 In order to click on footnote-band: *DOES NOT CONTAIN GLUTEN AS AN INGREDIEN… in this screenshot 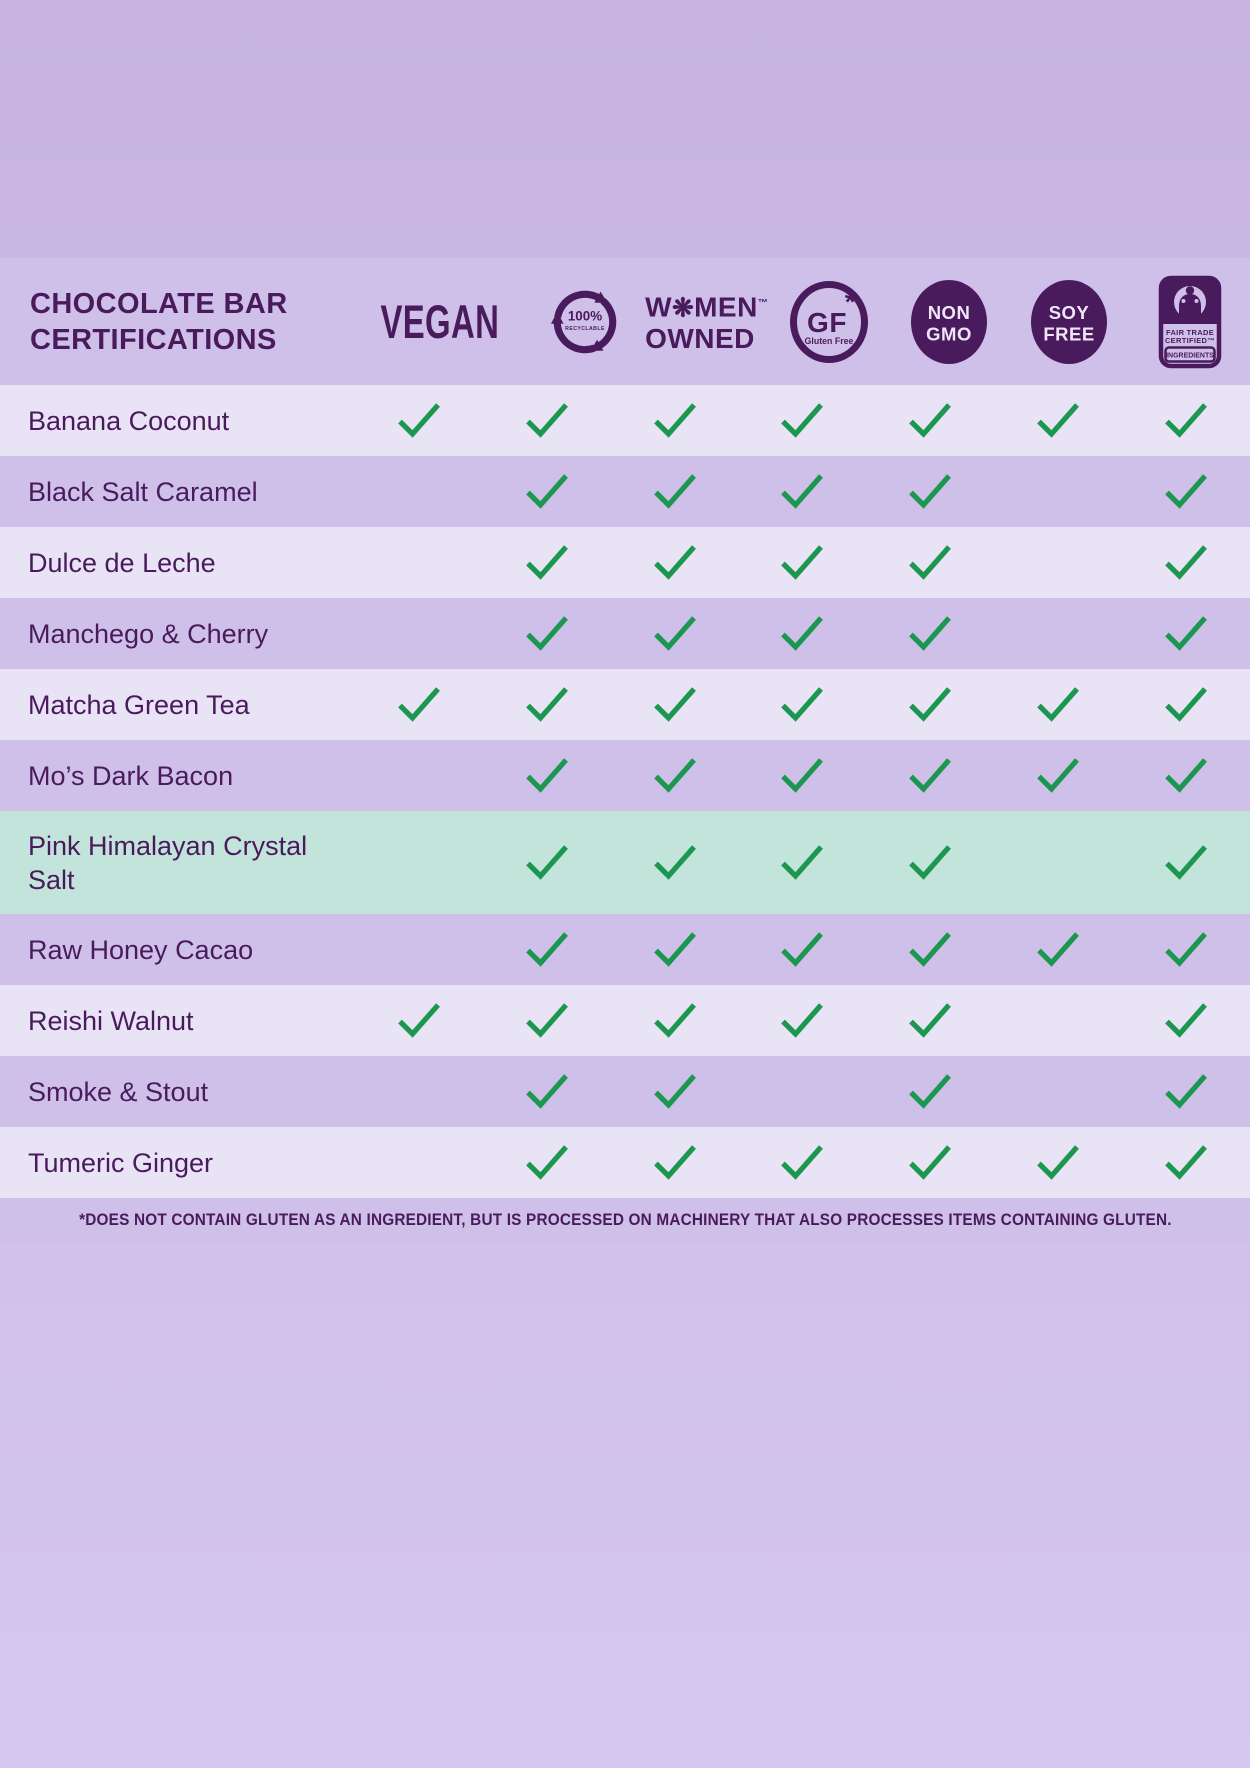, I will do `click(625, 1220)`.